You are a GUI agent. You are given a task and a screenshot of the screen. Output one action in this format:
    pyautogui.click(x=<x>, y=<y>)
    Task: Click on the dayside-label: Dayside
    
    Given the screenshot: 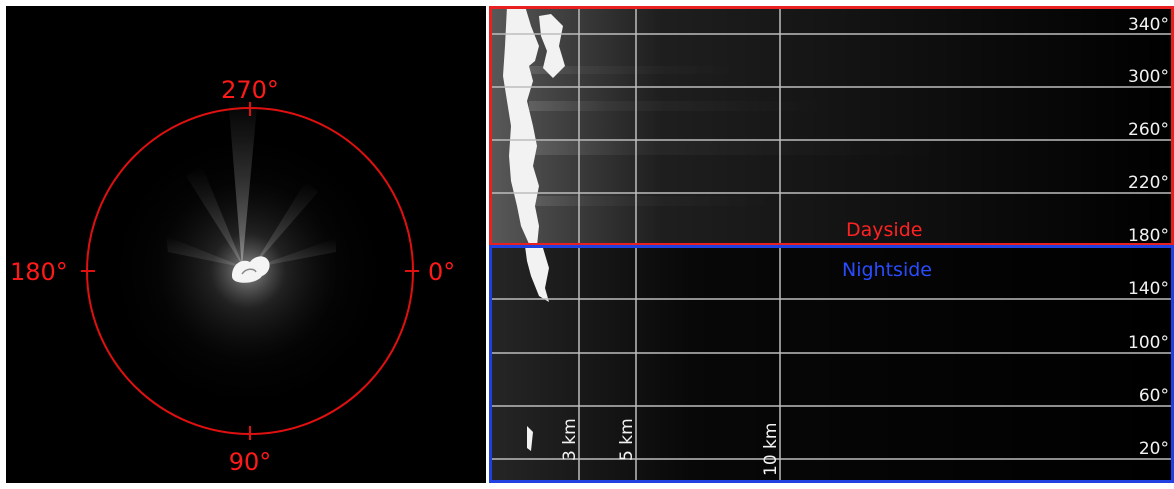 What is the action you would take?
    pyautogui.click(x=884, y=230)
    